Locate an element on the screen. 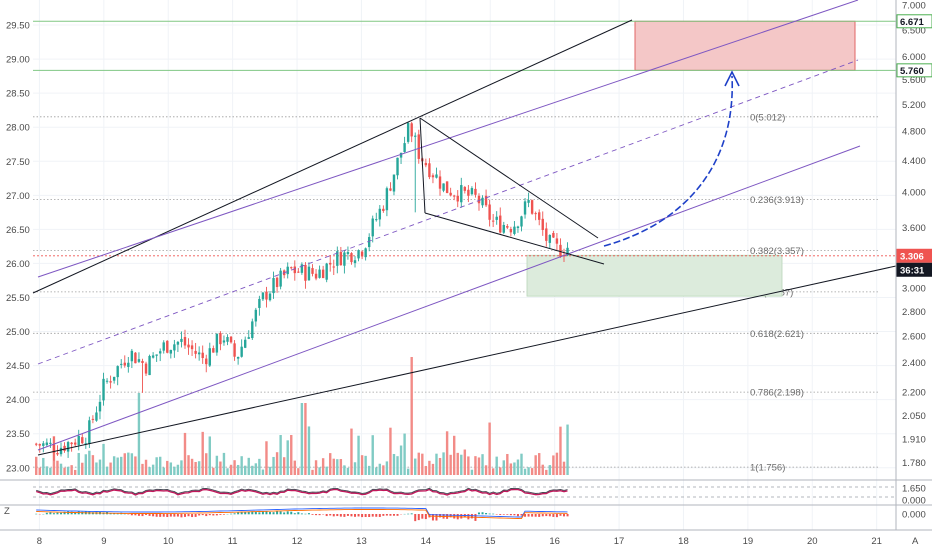  right-axis-tick-label: 2.050 is located at coordinates (914, 416).